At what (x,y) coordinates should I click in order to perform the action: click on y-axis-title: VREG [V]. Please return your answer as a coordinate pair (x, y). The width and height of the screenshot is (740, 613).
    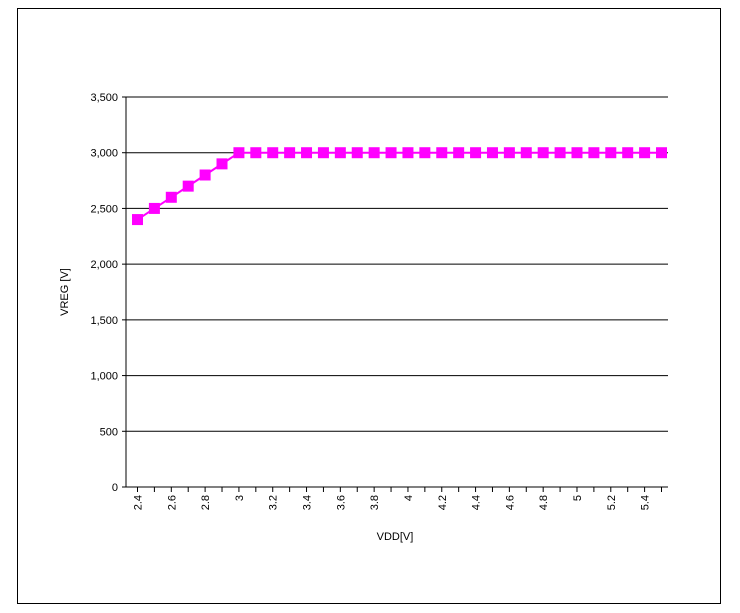
    Looking at the image, I should click on (65, 292).